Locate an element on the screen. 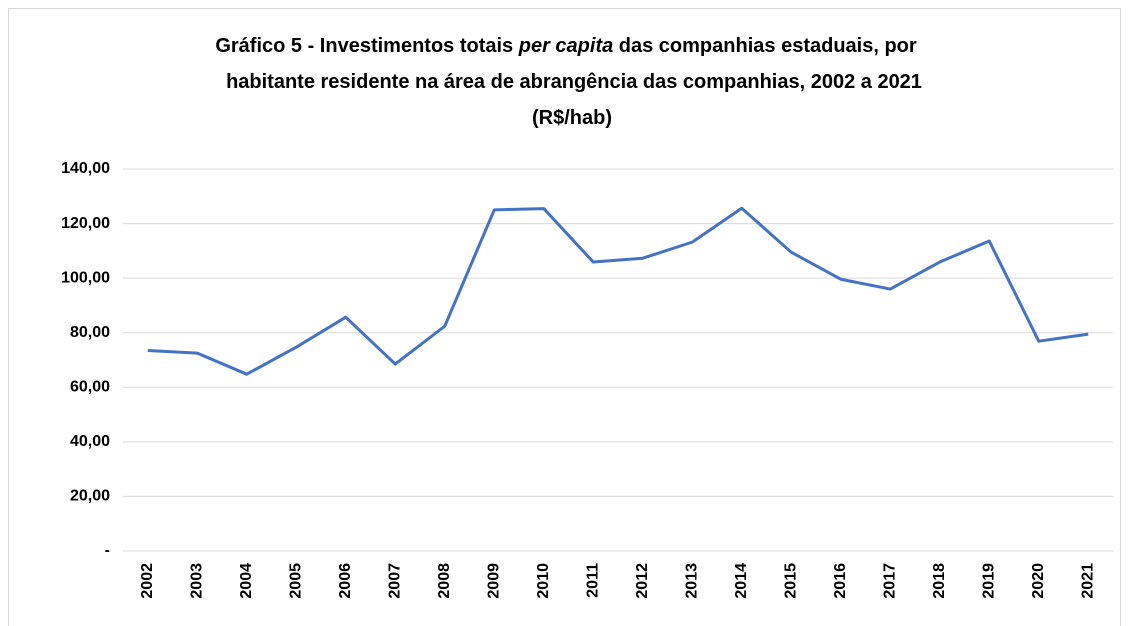 This screenshot has height=626, width=1129. x-tick-label: 2021 is located at coordinates (1087, 581).